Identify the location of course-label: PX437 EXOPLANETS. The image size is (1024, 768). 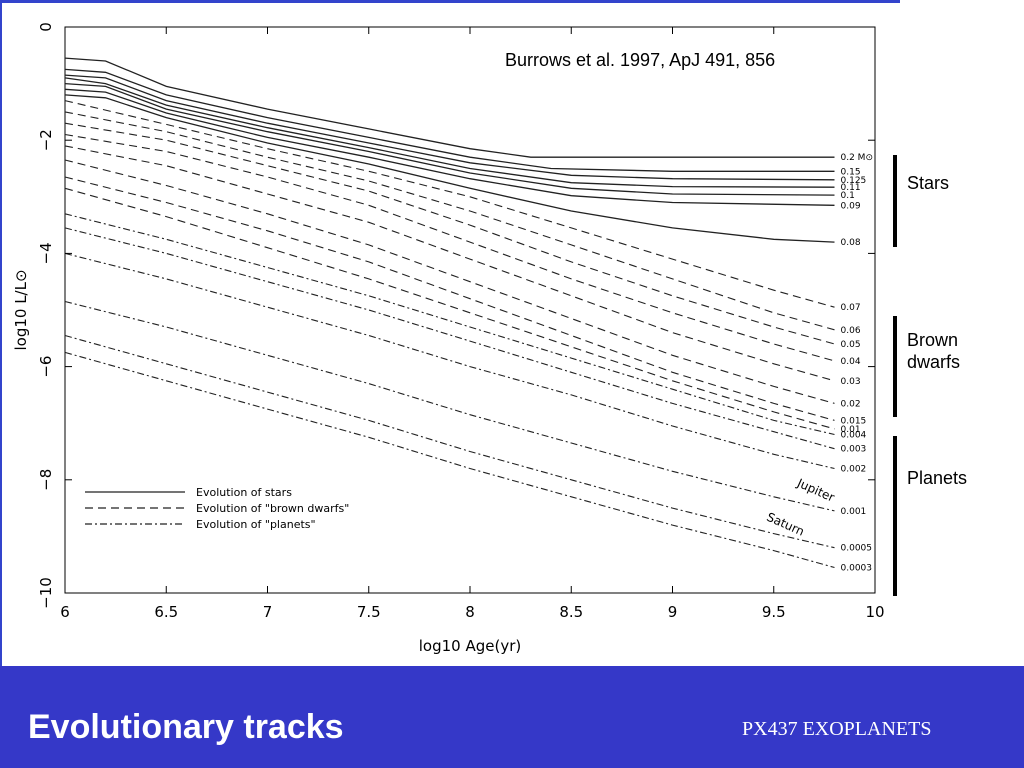
(837, 729).